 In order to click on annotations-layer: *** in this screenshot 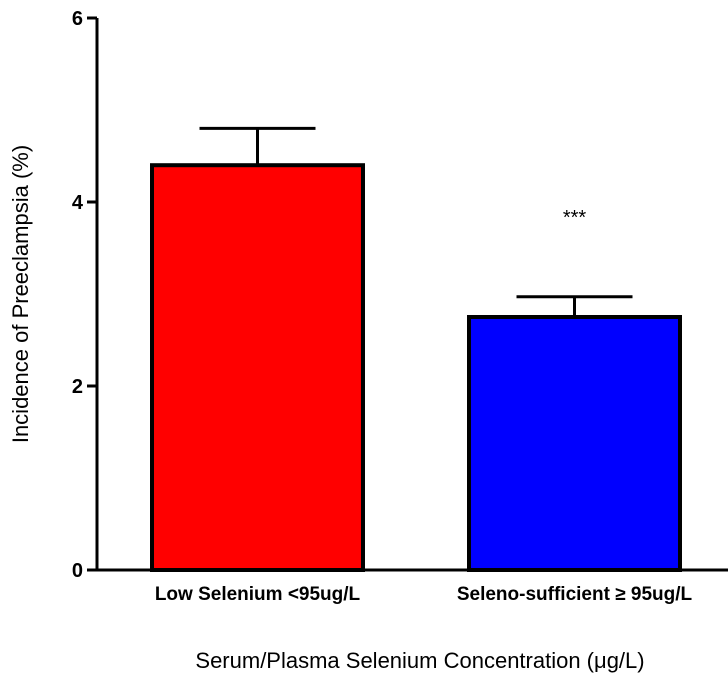, I will do `click(575, 218)`.